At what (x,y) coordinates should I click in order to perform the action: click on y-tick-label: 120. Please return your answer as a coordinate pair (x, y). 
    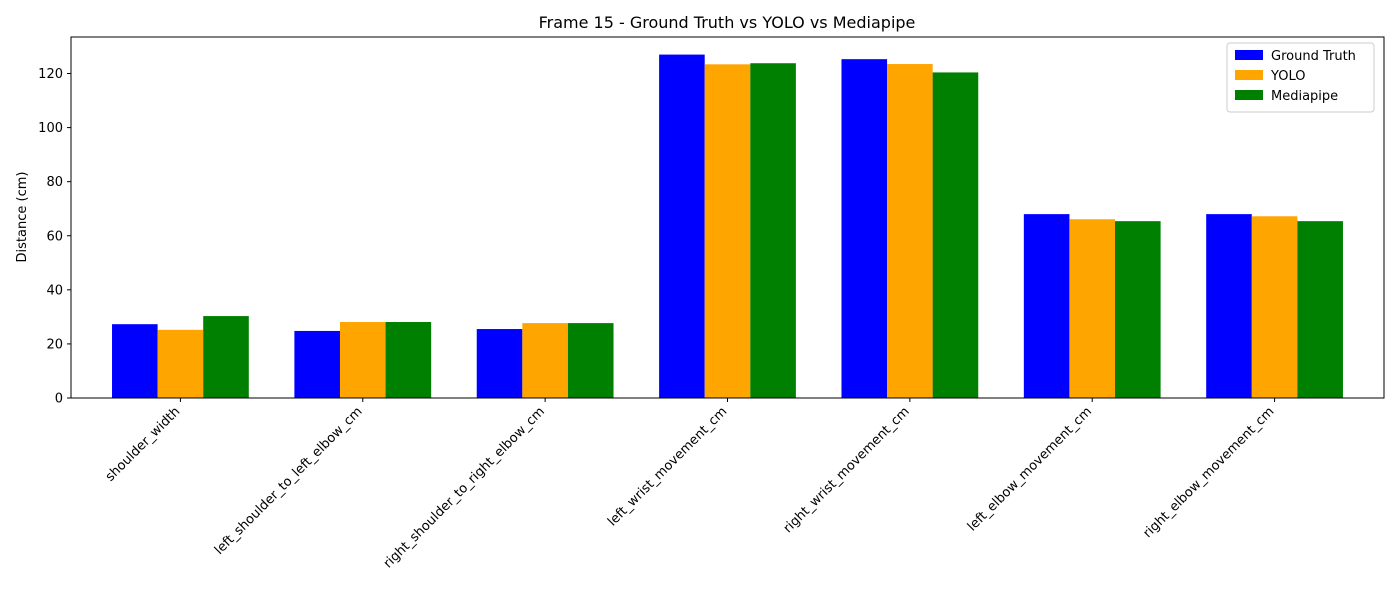
    Looking at the image, I should click on (50, 74).